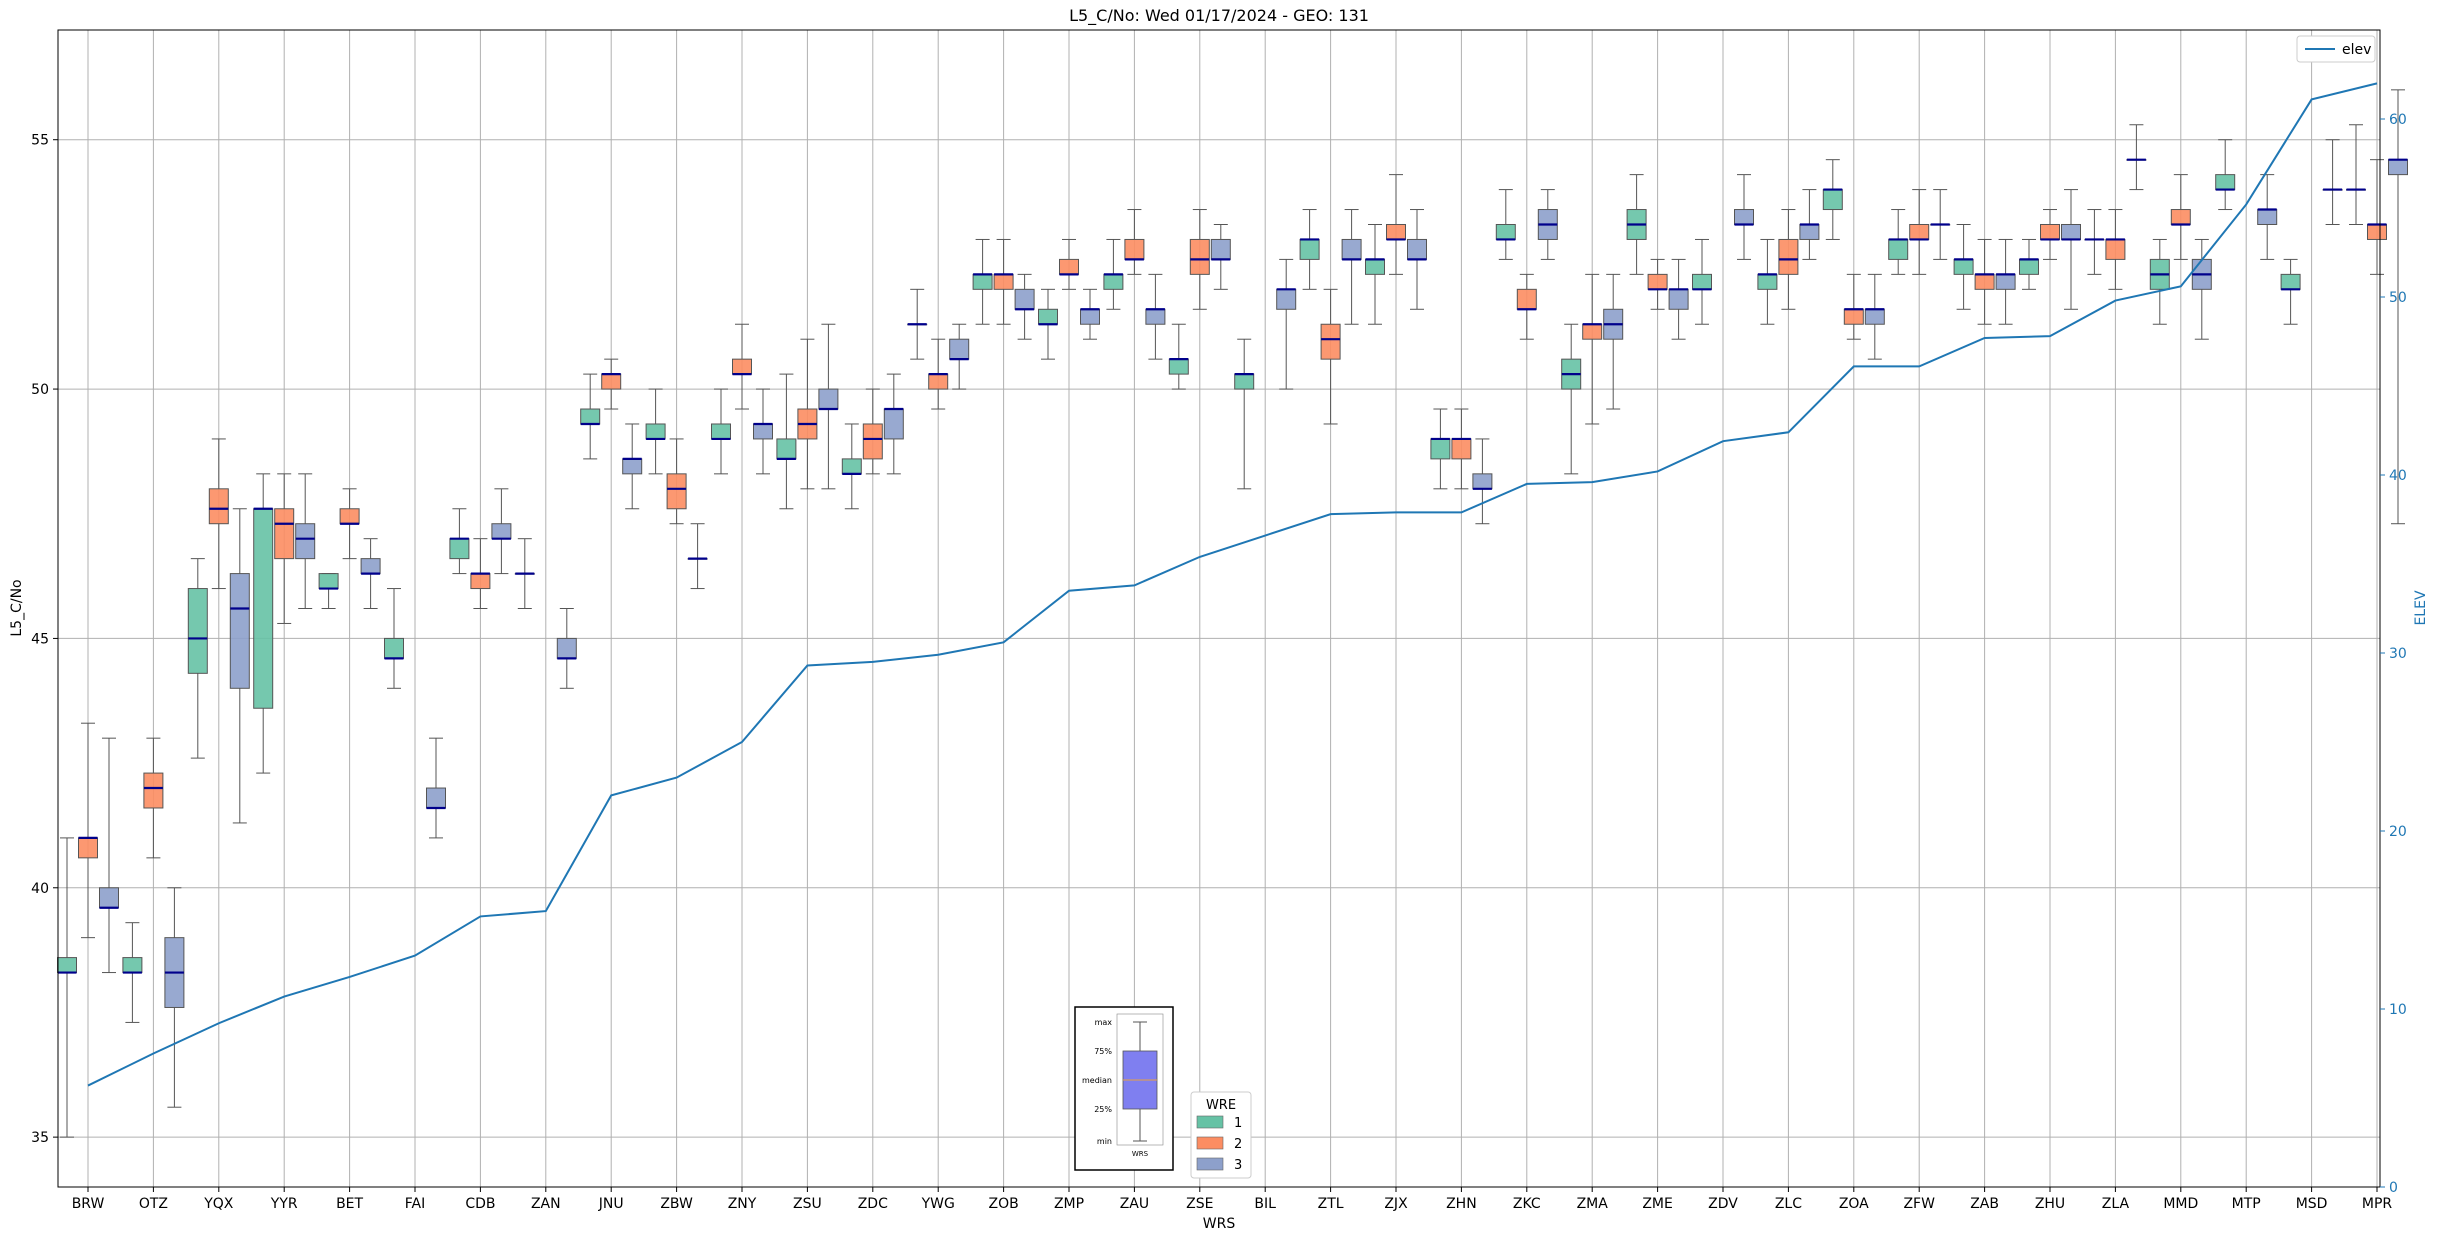  What do you see at coordinates (1238, 1144) in the screenshot?
I see `wre-legend-label-2: 2` at bounding box center [1238, 1144].